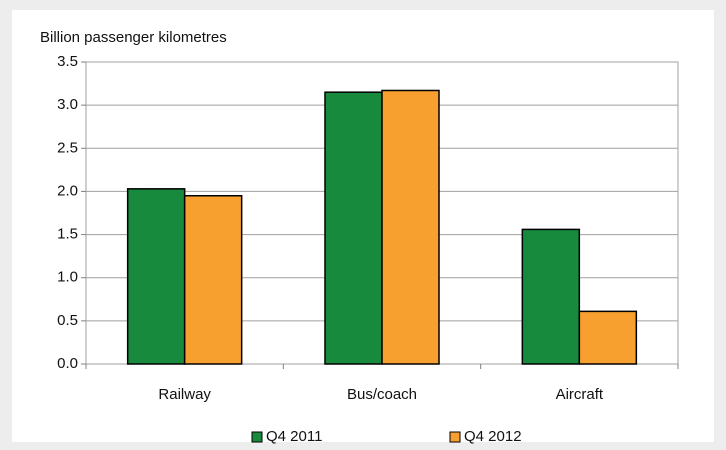 The image size is (726, 450). Describe the element at coordinates (67, 234) in the screenshot. I see `y-tick-label: 1.5` at that location.